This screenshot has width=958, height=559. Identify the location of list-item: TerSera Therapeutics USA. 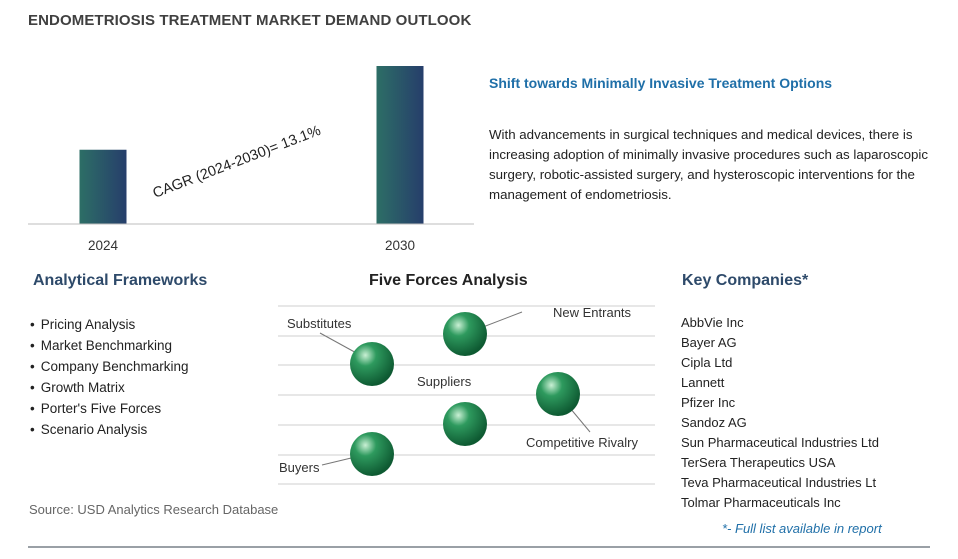
(758, 462).